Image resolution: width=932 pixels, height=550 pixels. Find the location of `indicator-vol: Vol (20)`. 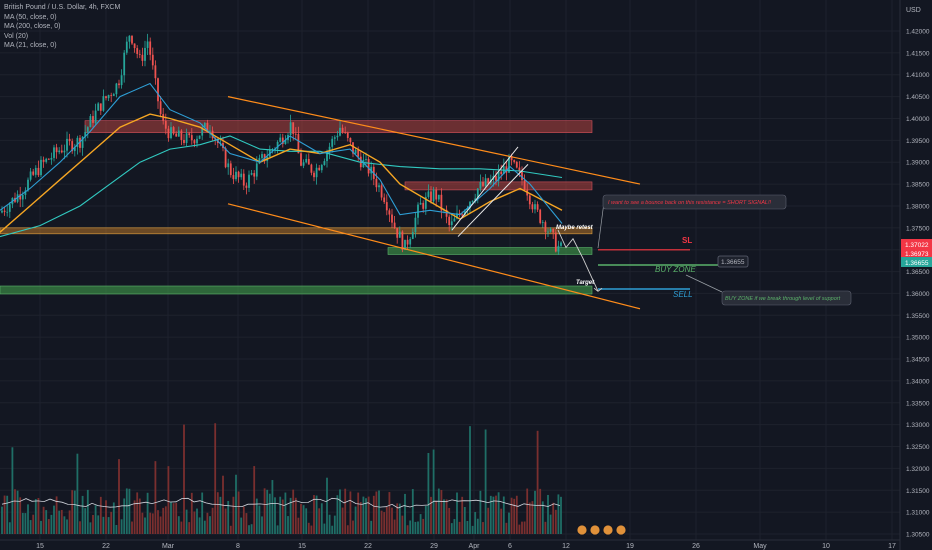

indicator-vol: Vol (20) is located at coordinates (16, 36).